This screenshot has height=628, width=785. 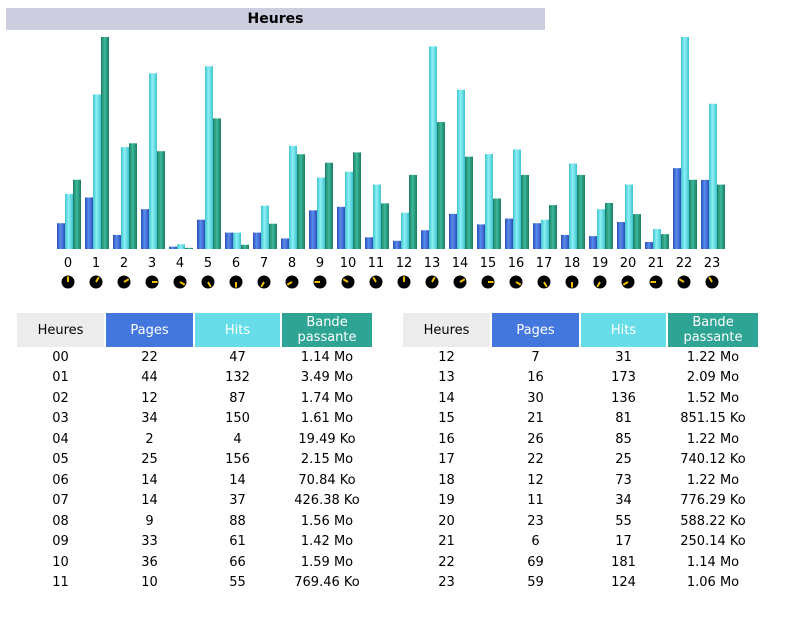 I want to click on cell-pages: 30, so click(x=535, y=398).